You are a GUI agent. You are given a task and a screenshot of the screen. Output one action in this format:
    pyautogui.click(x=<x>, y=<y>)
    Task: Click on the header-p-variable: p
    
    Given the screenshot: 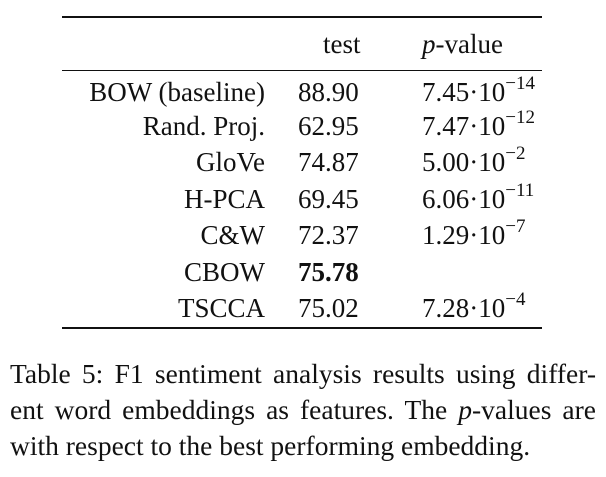 What is the action you would take?
    pyautogui.click(x=429, y=43)
    